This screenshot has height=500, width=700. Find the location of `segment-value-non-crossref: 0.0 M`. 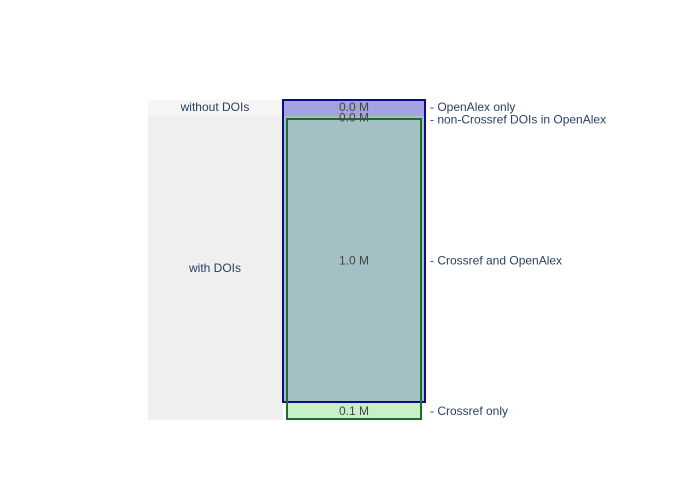

segment-value-non-crossref: 0.0 M is located at coordinates (354, 118).